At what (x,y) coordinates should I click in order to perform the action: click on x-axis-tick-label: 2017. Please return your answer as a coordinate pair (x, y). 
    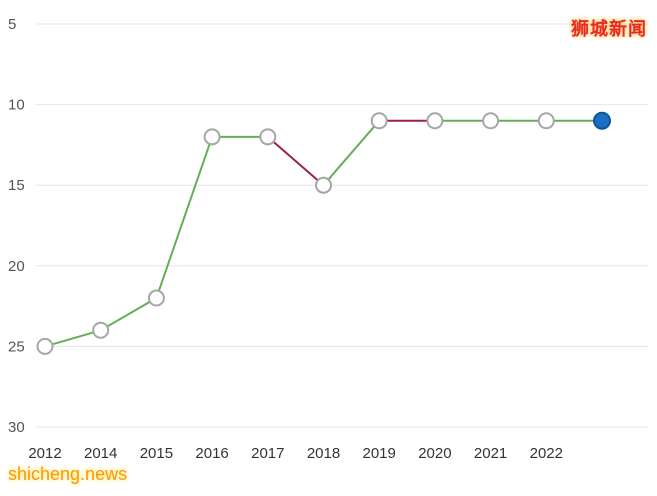
    Looking at the image, I should click on (267, 453).